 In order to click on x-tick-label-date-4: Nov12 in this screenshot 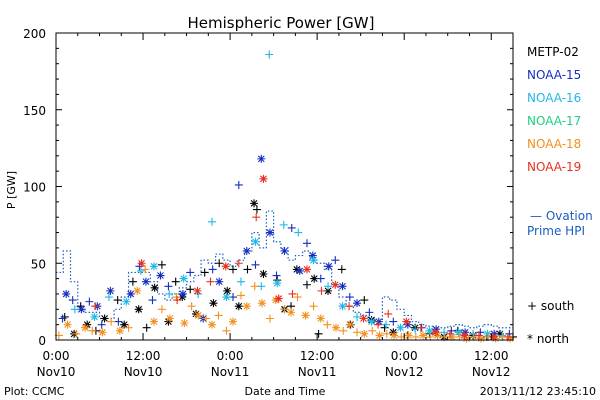, I will do `click(404, 372)`.